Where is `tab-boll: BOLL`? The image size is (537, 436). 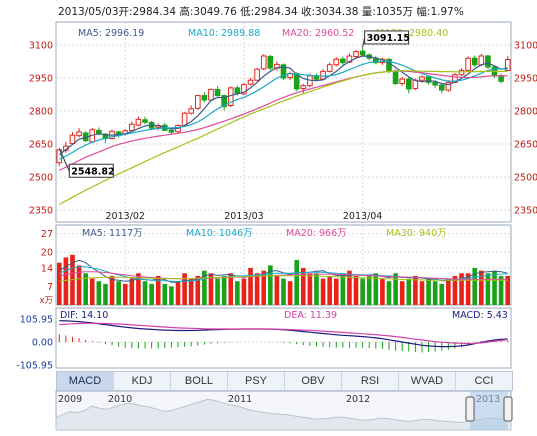 tab-boll: BOLL is located at coordinates (199, 381).